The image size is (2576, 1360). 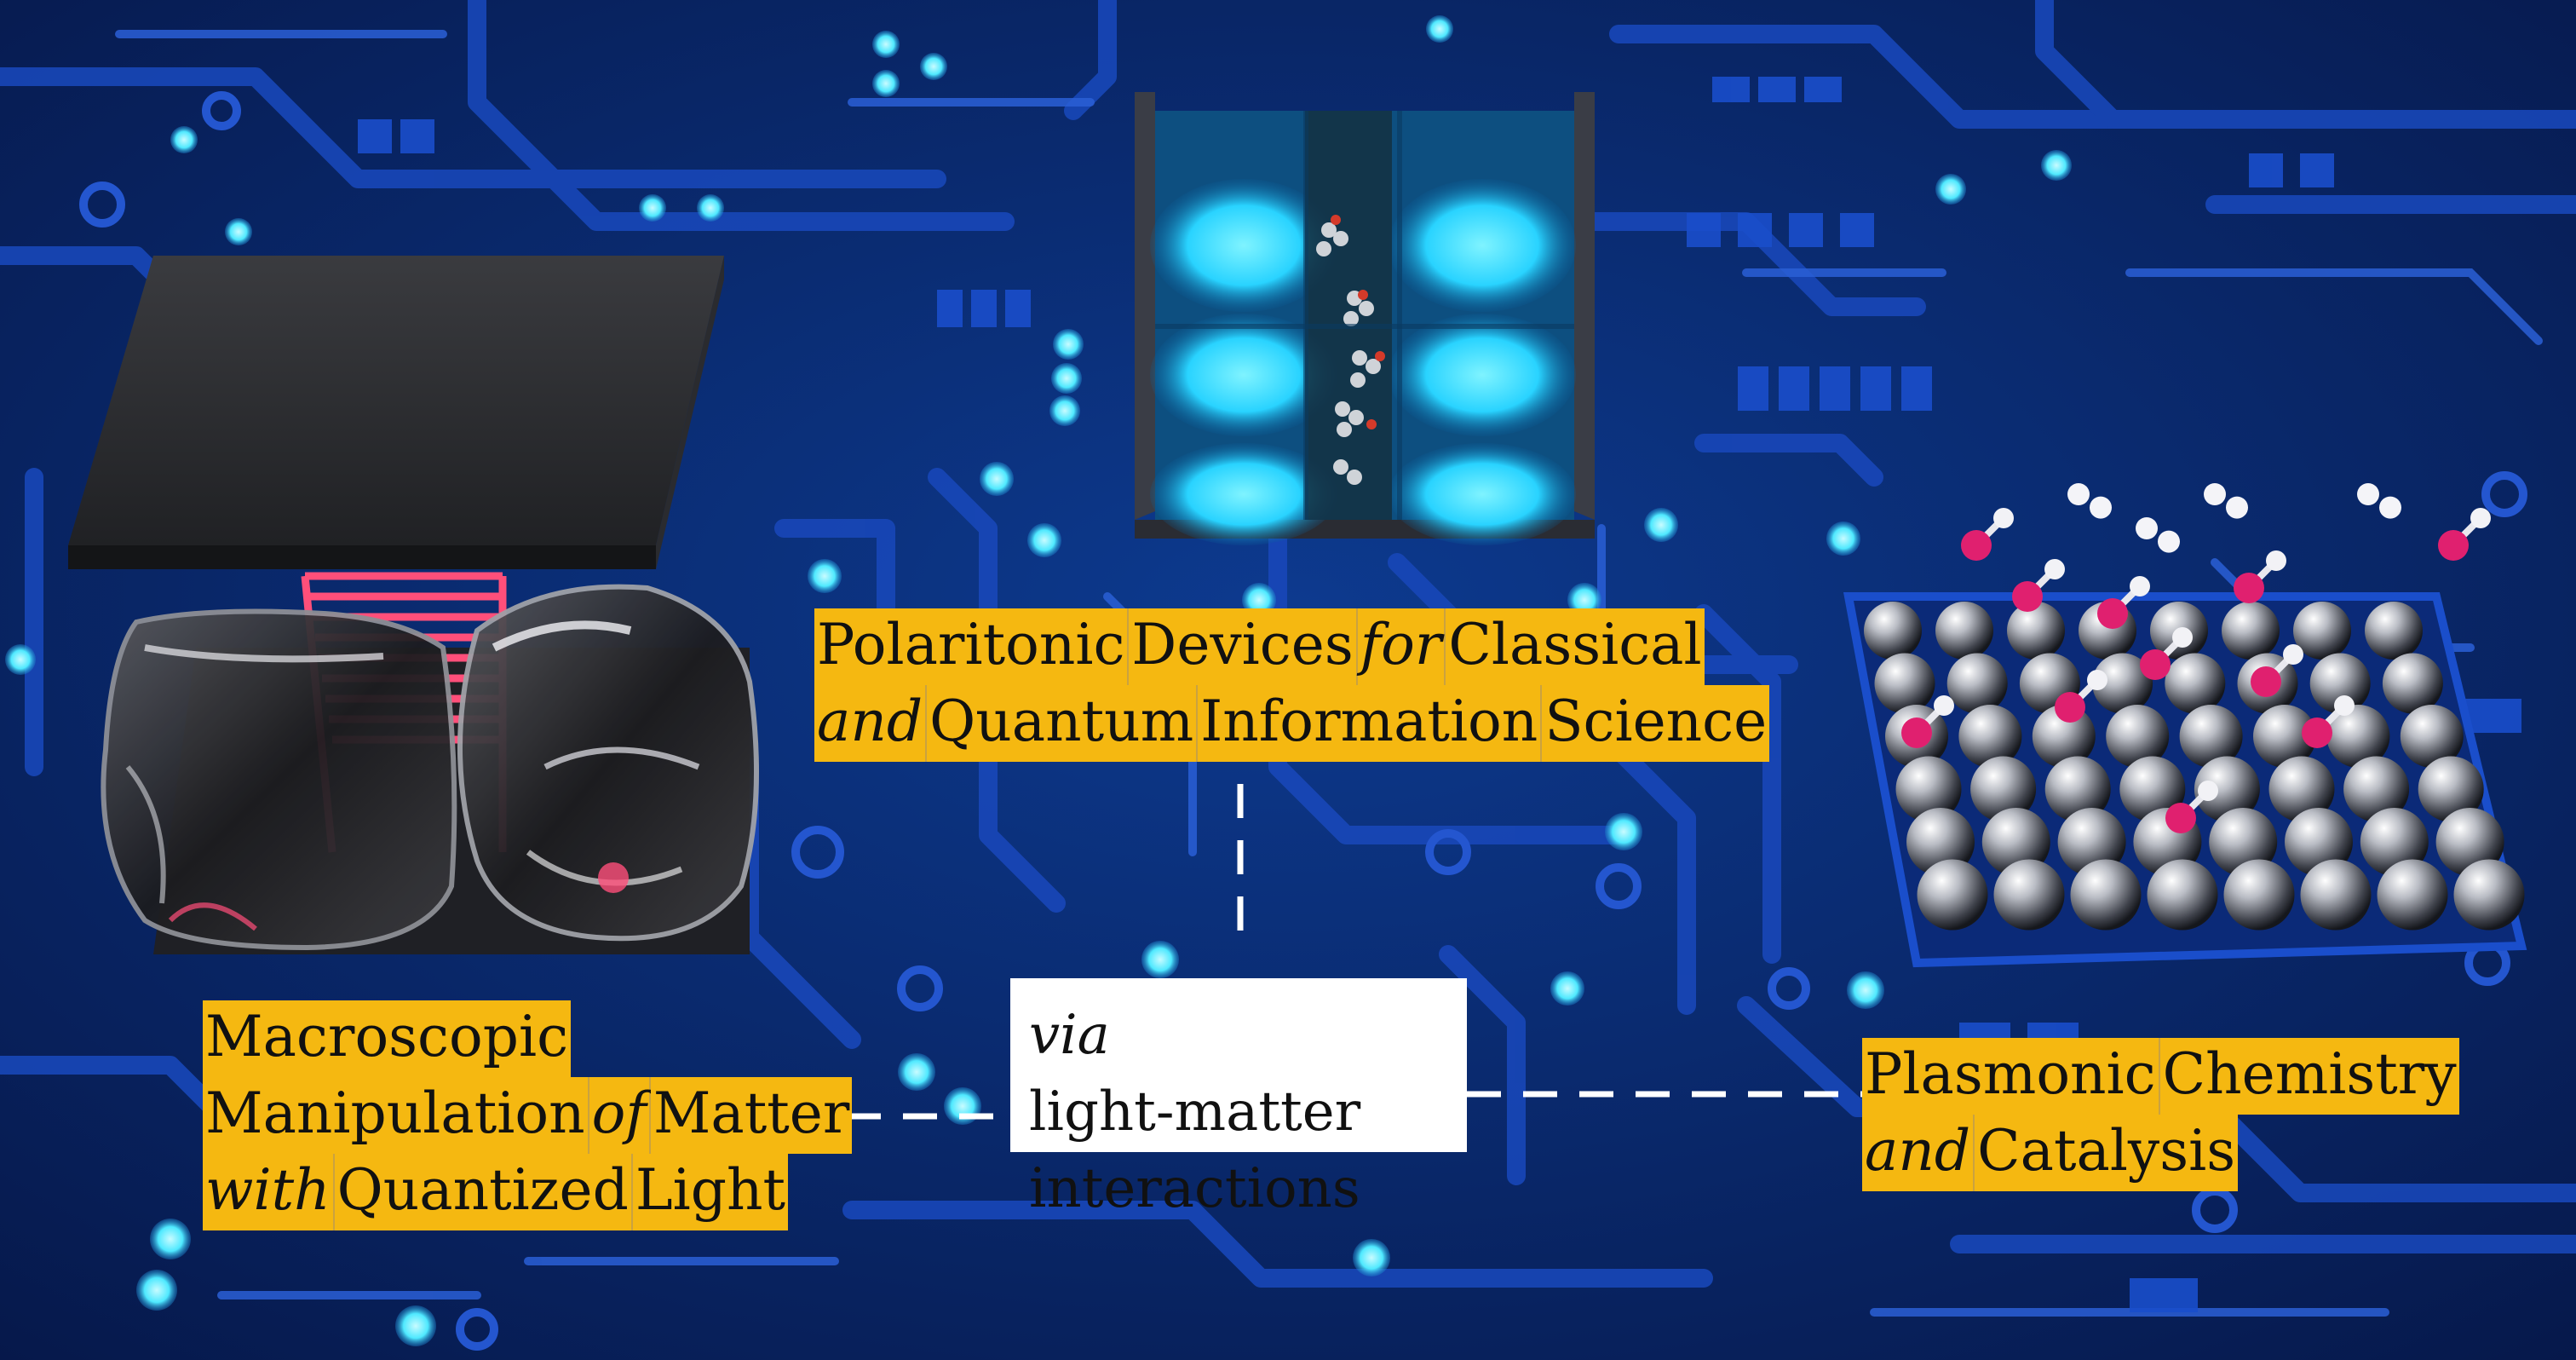 I want to click on label-word: via, so click(x=1069, y=1035).